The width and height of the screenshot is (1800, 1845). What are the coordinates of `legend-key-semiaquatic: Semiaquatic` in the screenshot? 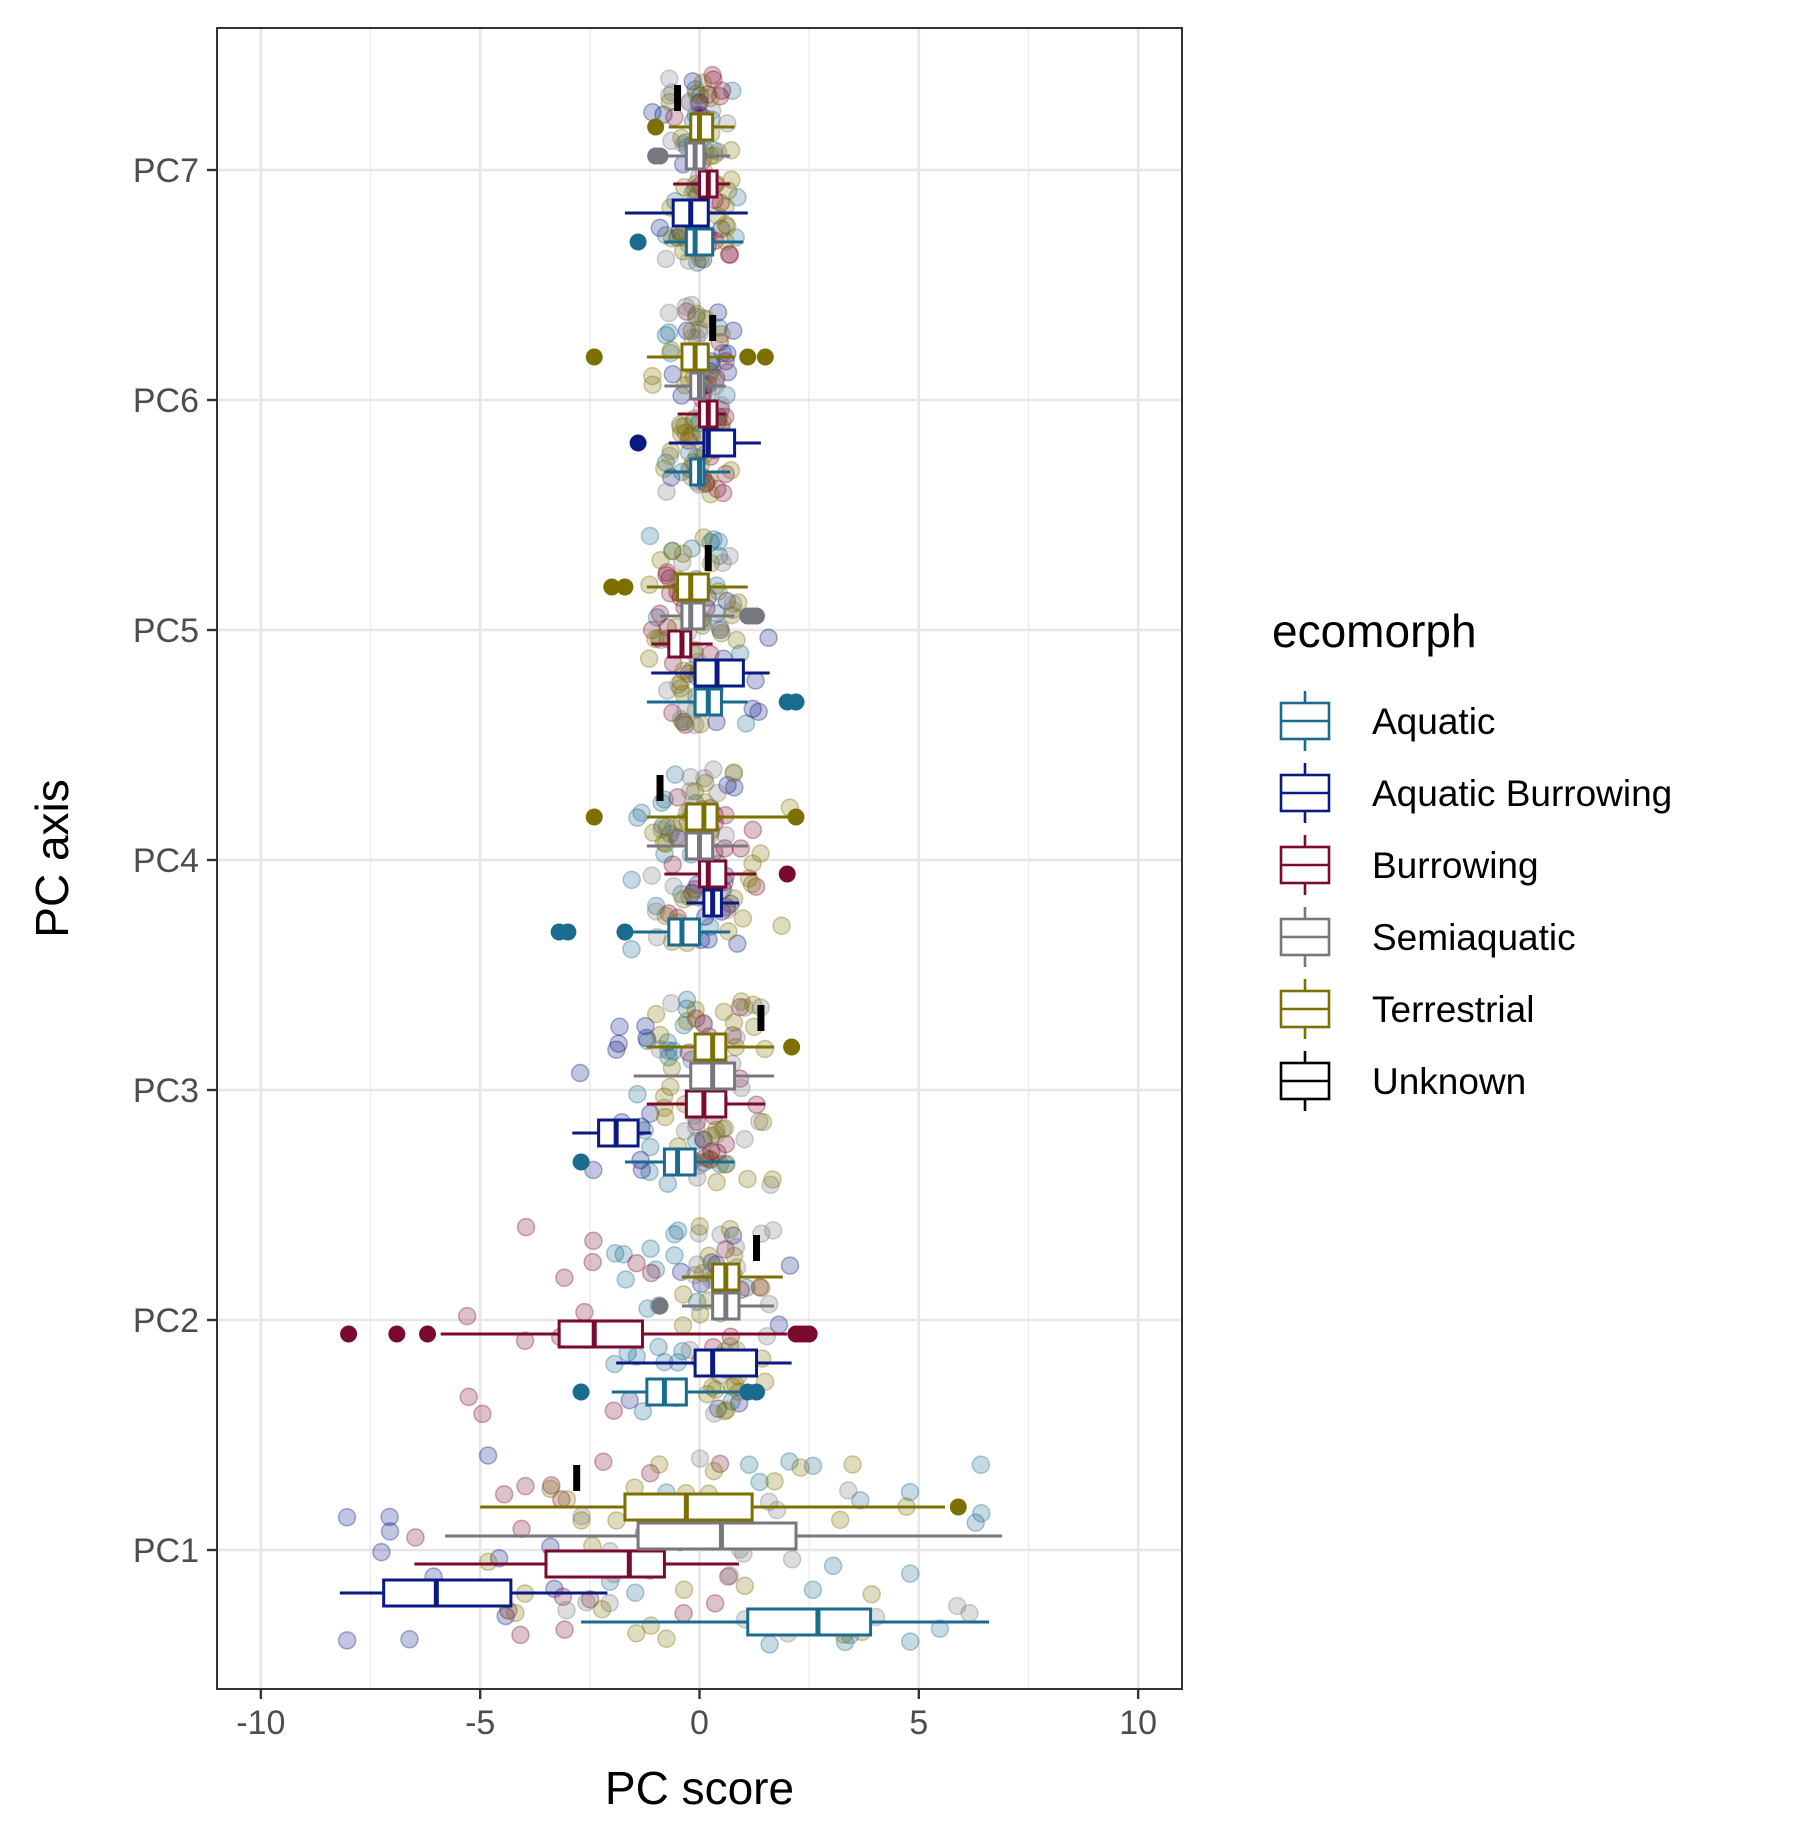 It's located at (1427, 937).